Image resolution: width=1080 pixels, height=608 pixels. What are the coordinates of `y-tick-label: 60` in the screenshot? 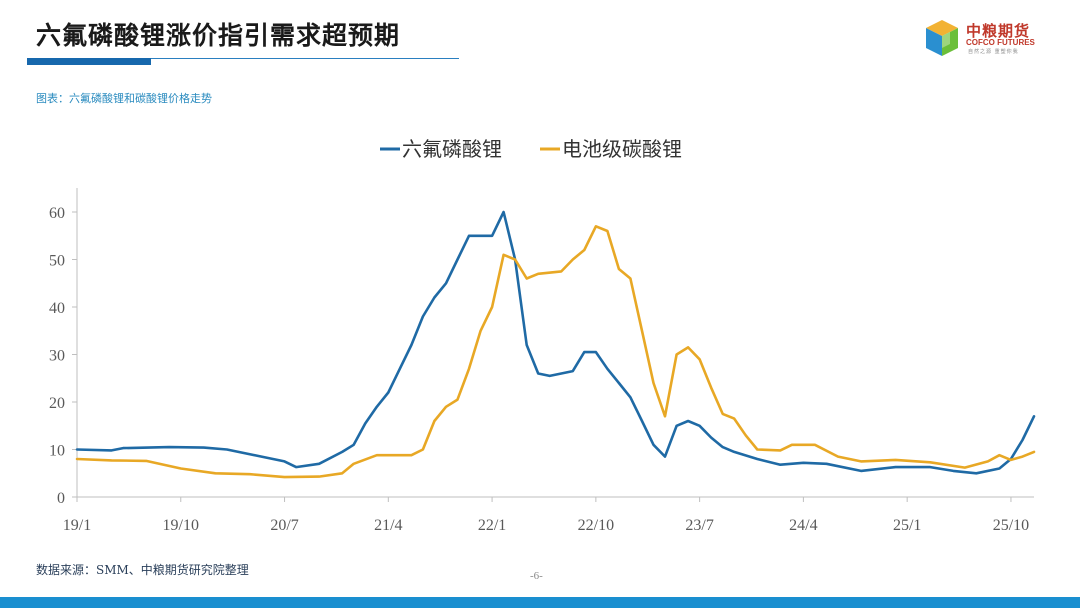 It's located at (57, 213).